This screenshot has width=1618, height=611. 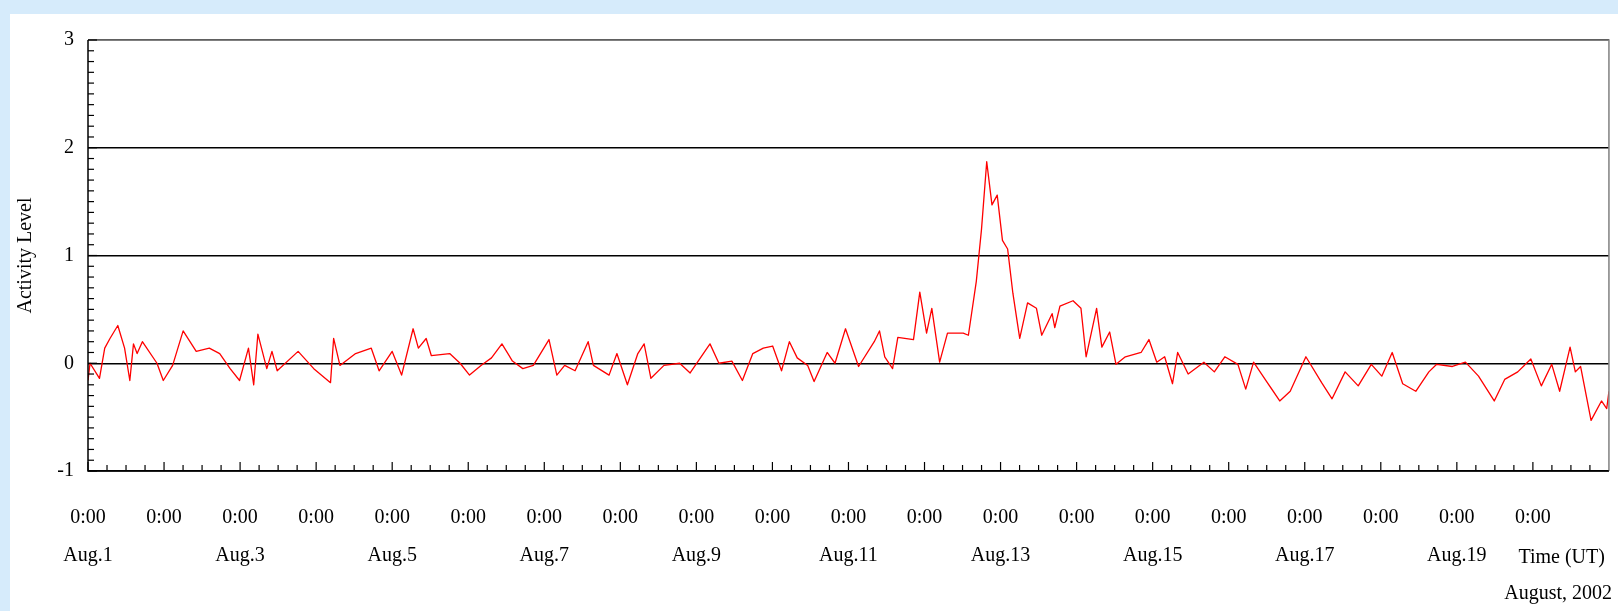 I want to click on x-tick-label: 0:00 Aug.15, so click(x=1152, y=536).